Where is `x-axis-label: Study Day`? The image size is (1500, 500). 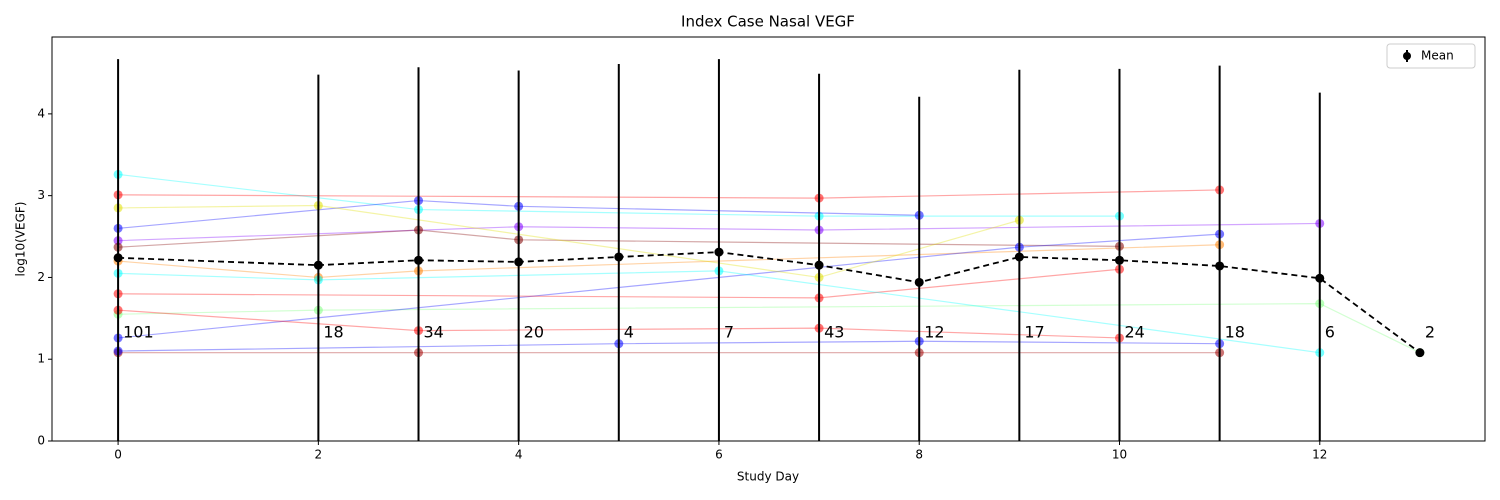
x-axis-label: Study Day is located at coordinates (768, 477).